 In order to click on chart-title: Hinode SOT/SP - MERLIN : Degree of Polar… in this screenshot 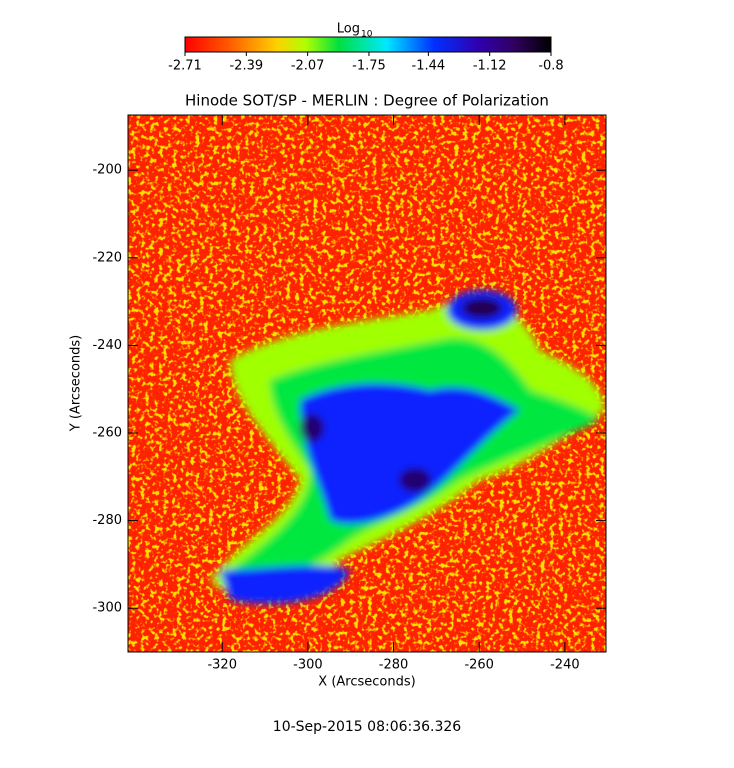, I will do `click(367, 101)`.